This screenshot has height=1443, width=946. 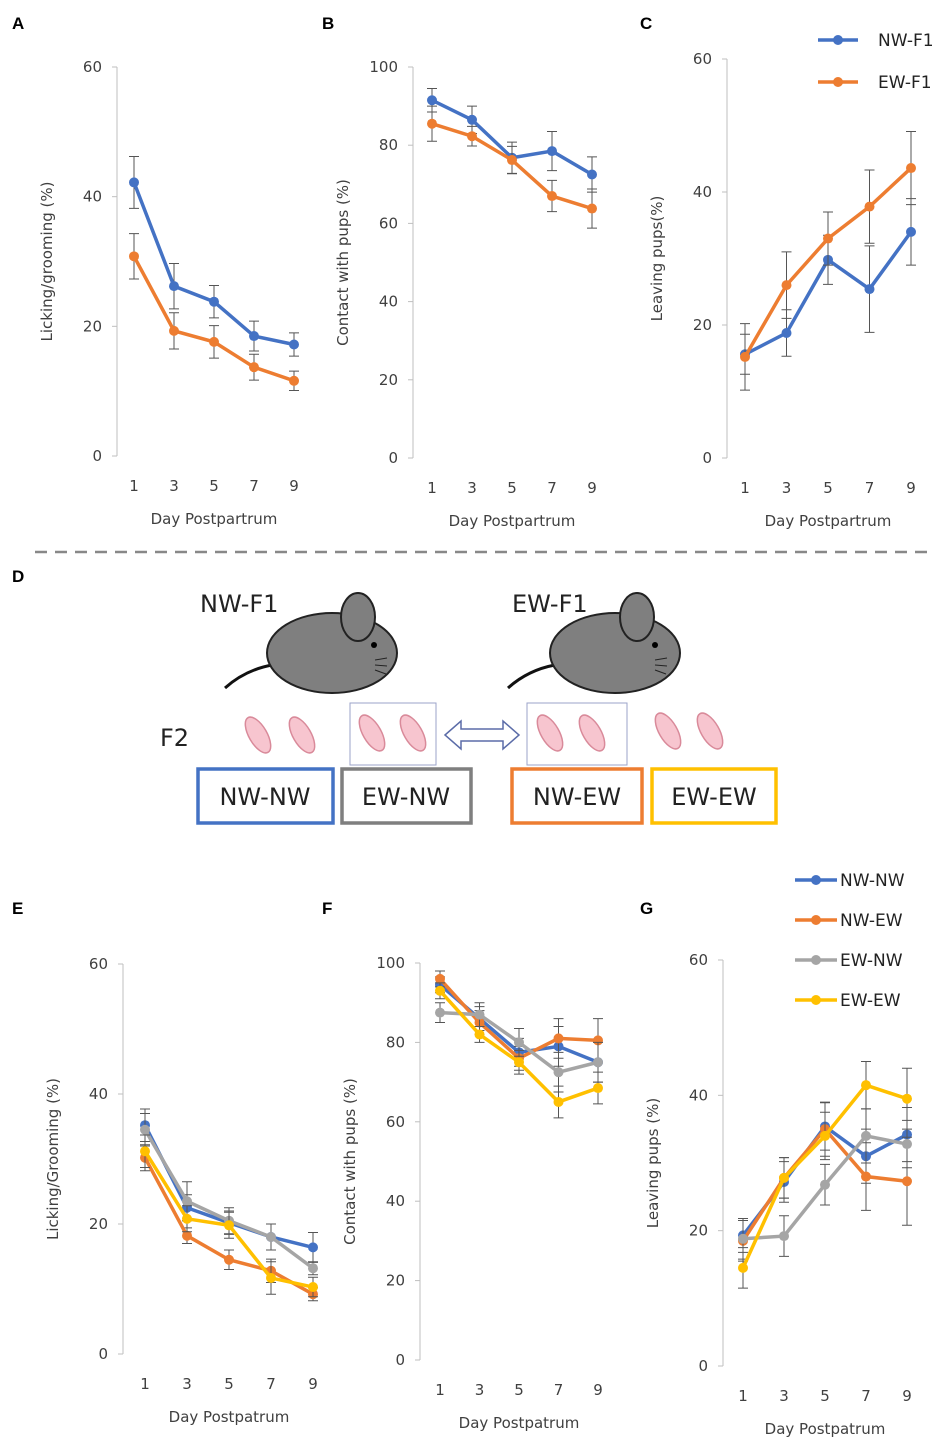 I want to click on y-axis-label: Licking/Grooming (%), so click(x=53, y=1159).